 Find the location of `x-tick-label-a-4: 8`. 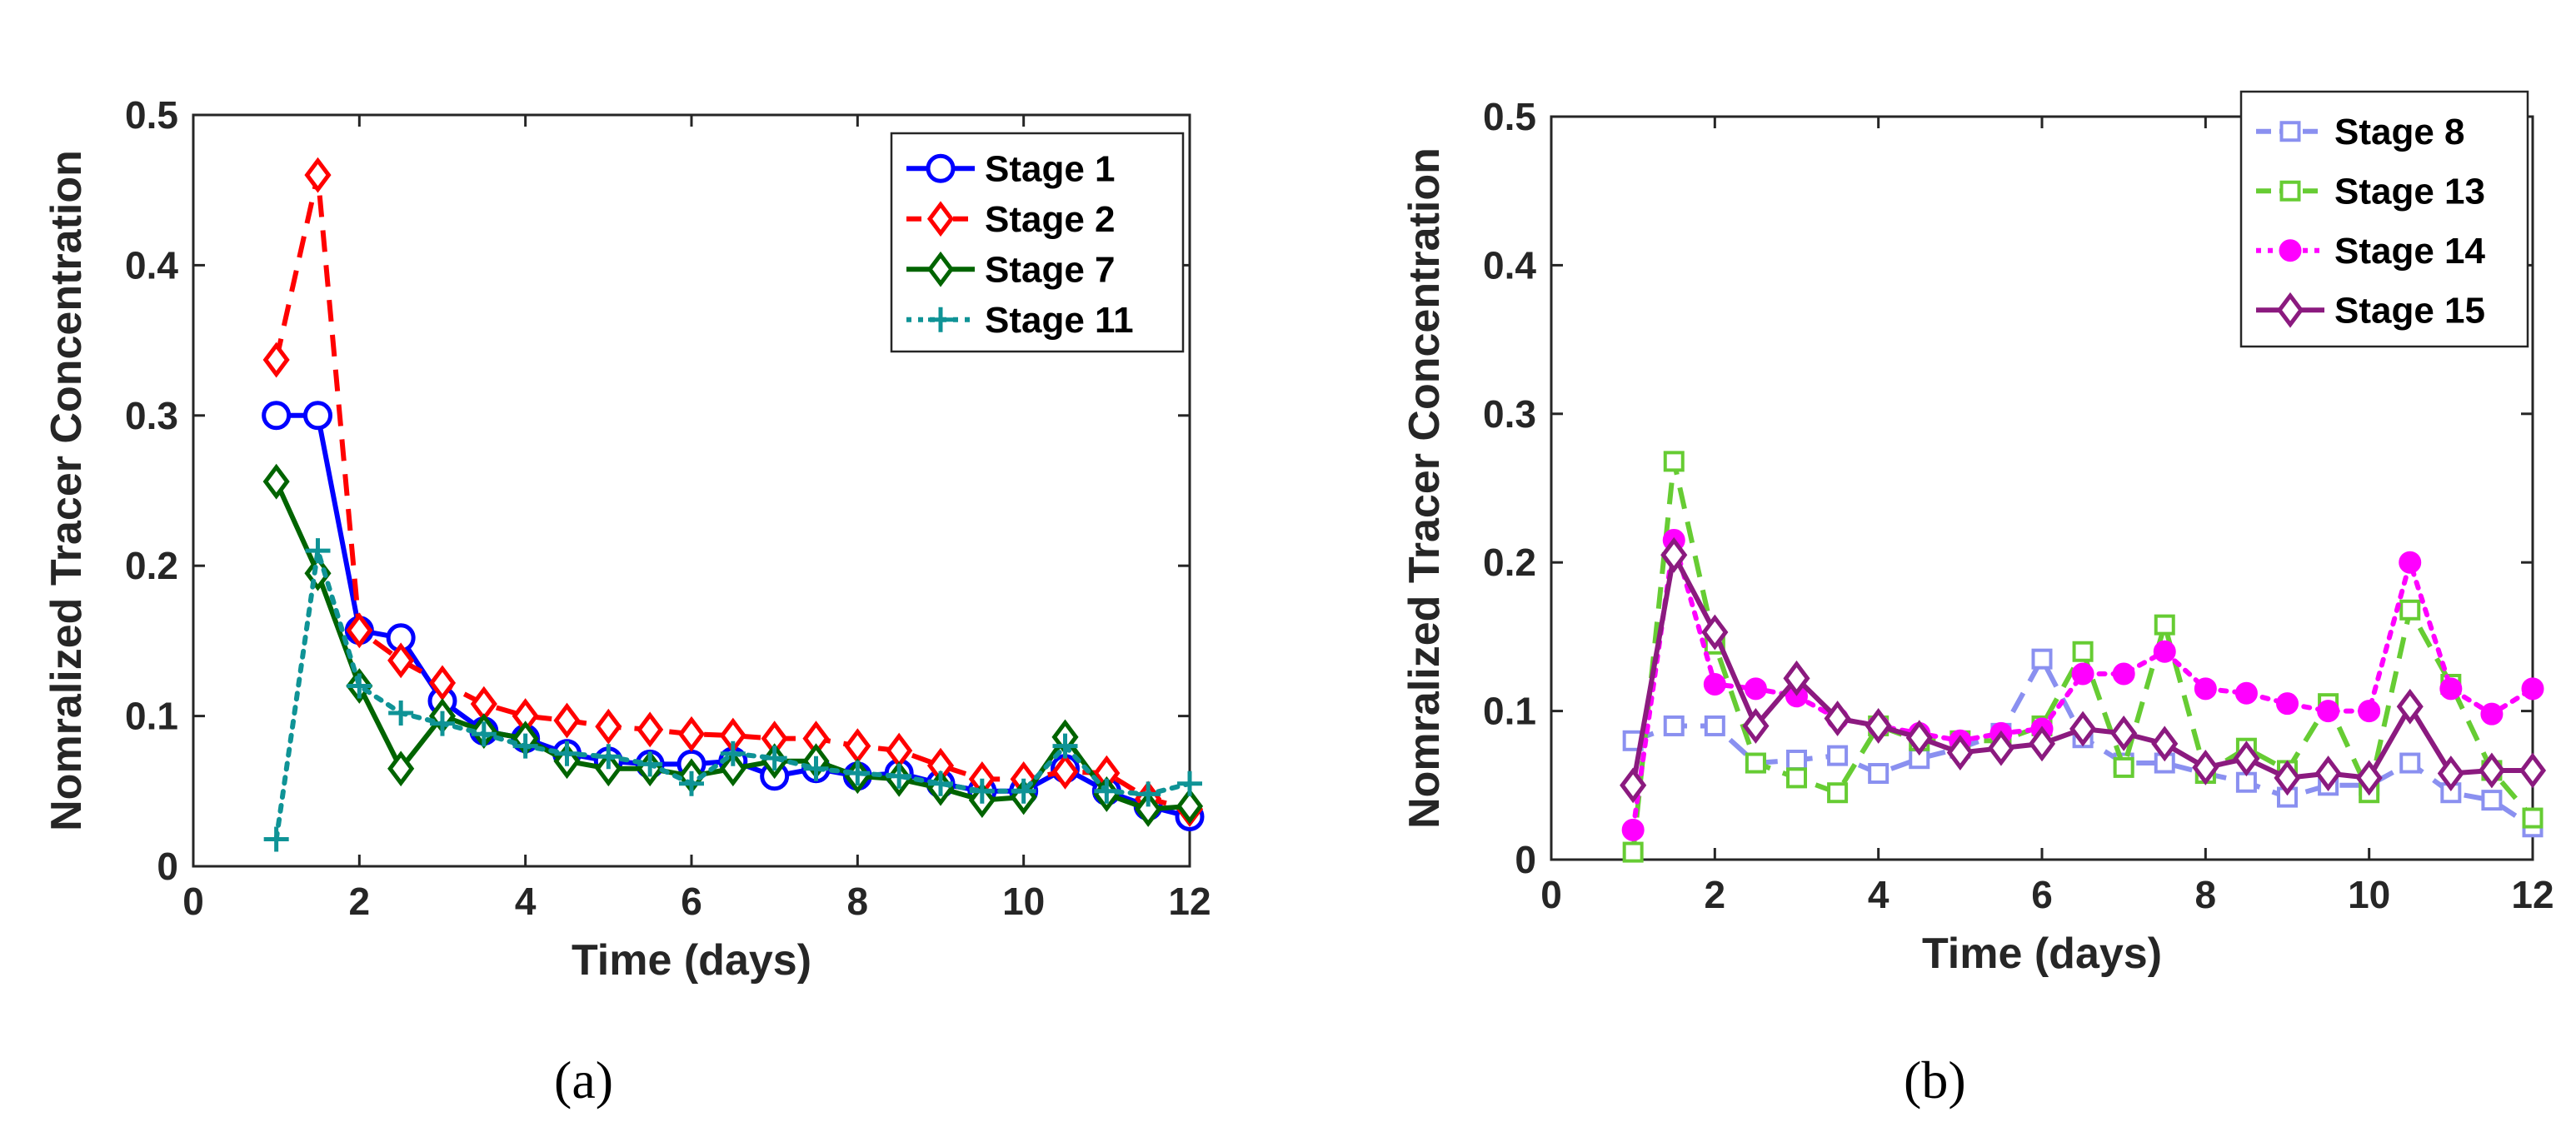

x-tick-label-a-4: 8 is located at coordinates (858, 901).